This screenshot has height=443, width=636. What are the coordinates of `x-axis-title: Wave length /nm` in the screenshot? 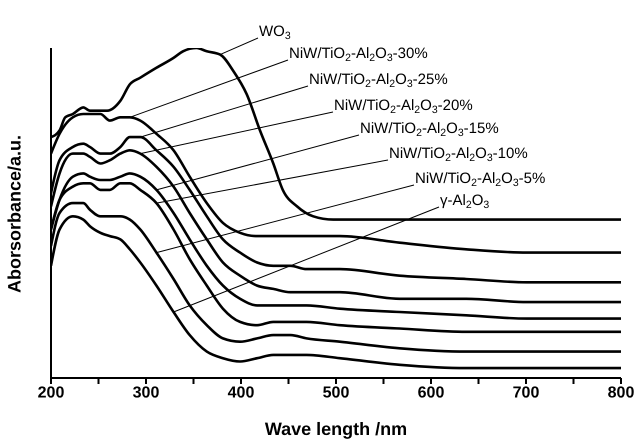 It's located at (336, 429).